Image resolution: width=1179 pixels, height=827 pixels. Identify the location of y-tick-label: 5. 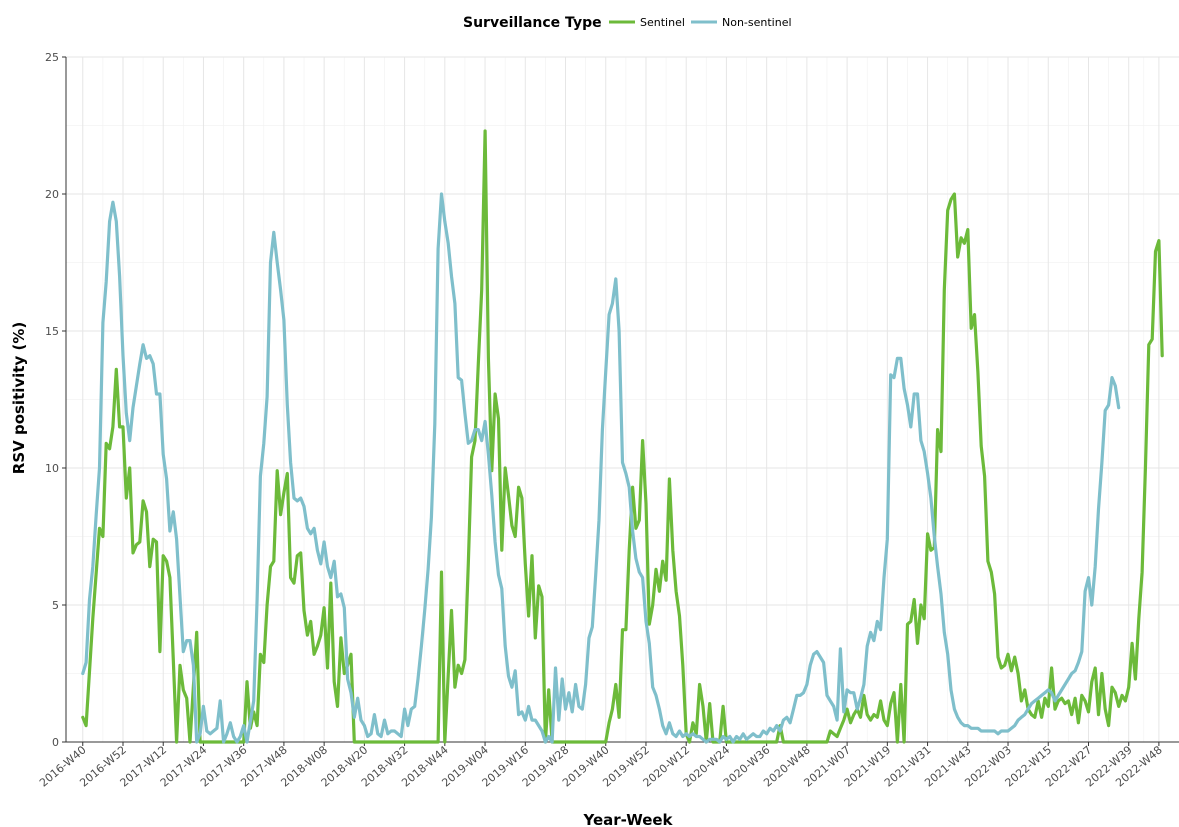
(55, 605).